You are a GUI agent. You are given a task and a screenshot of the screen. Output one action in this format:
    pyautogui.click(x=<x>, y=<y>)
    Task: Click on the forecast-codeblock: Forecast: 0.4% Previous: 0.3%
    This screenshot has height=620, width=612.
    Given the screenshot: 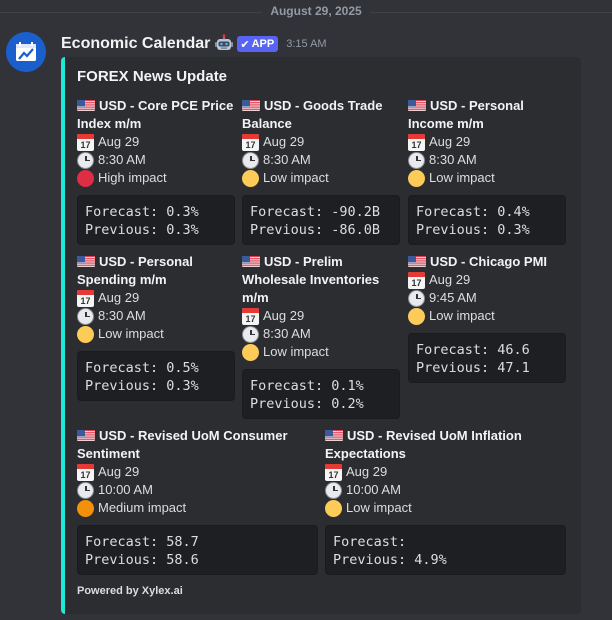 What is the action you would take?
    pyautogui.click(x=487, y=220)
    